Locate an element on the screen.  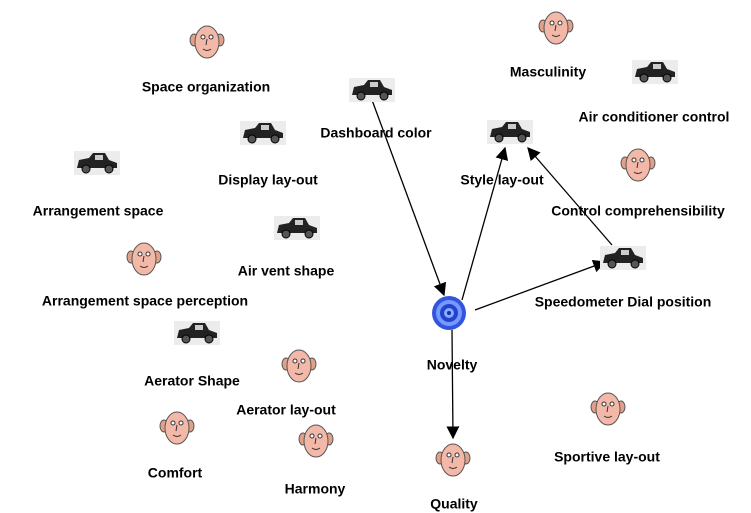
node: Arrangement space perception is located at coordinates (145, 275).